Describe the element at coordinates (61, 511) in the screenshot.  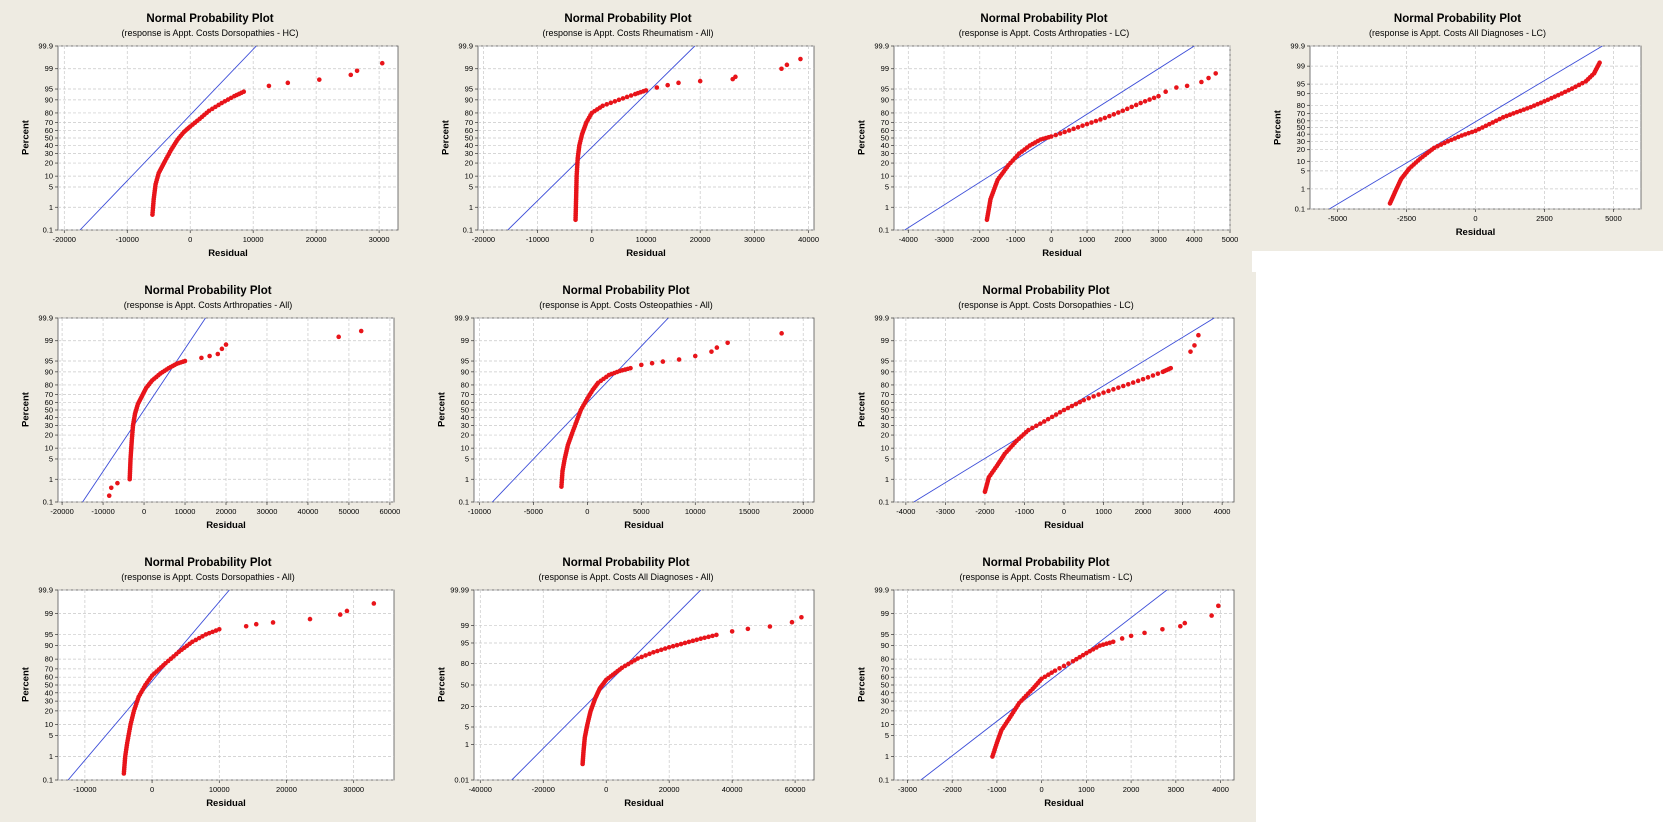
I see `x-tick-label: -20000` at that location.